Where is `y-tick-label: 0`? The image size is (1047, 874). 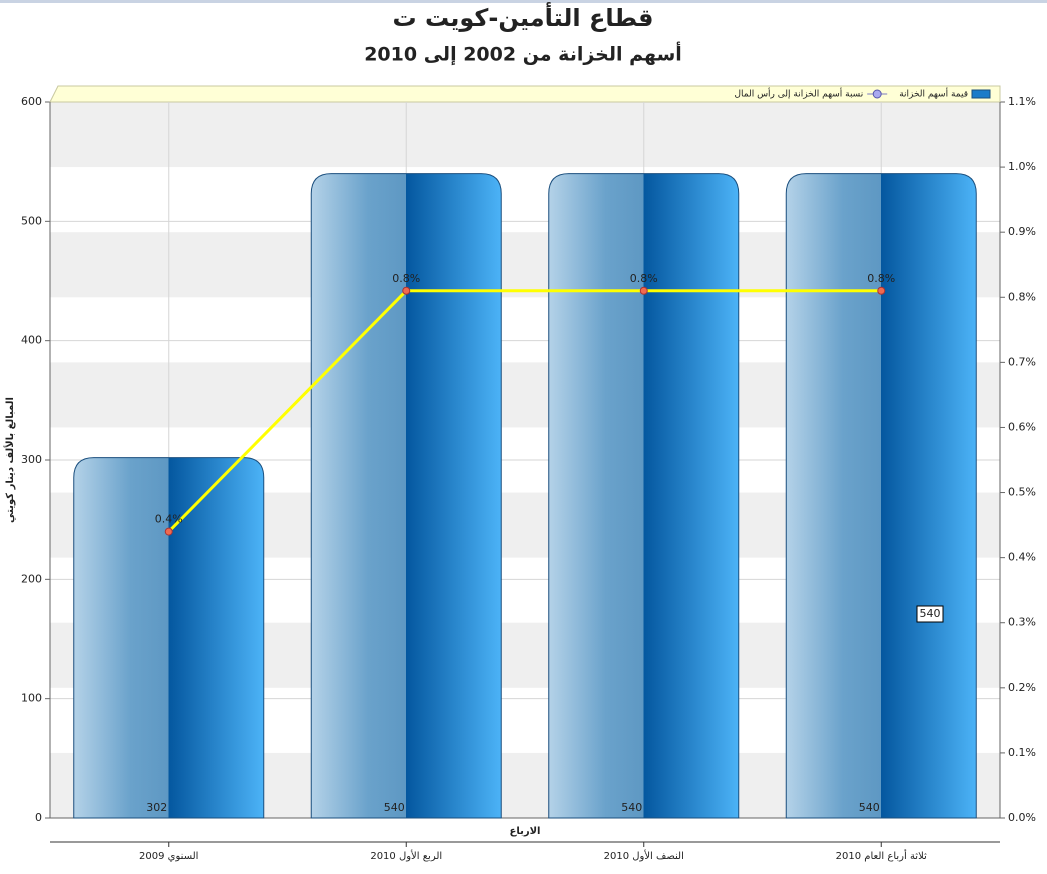
y-tick-label: 0 is located at coordinates (38, 817).